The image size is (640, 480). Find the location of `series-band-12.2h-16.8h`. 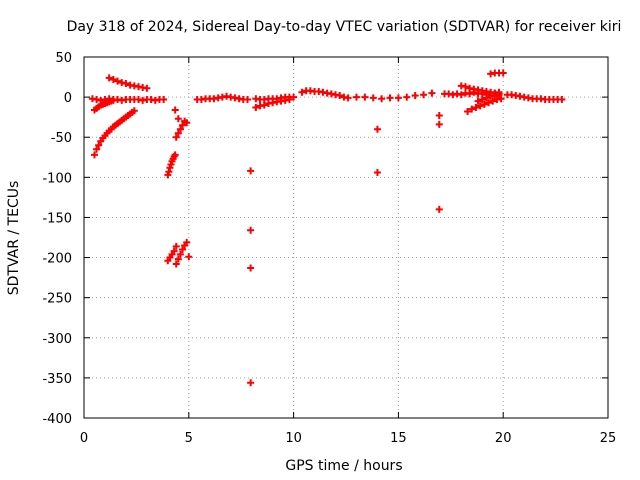

series-band-12.2h-16.8h is located at coordinates (386, 96).